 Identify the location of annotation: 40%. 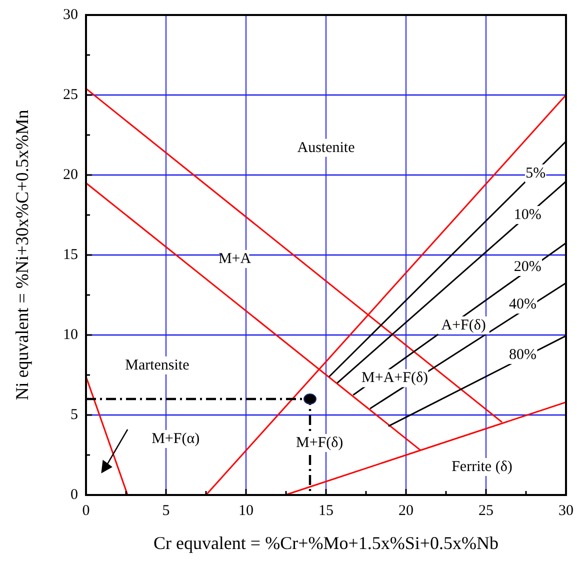
(523, 304).